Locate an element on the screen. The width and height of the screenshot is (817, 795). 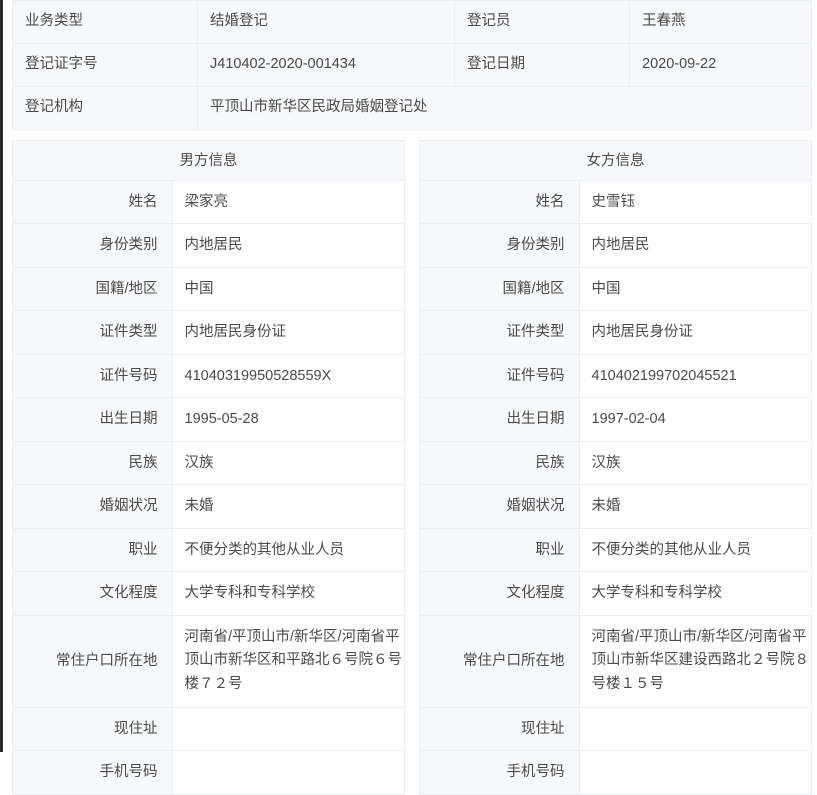
male_panel-field-value: 1995-05-28 is located at coordinates (288, 419).